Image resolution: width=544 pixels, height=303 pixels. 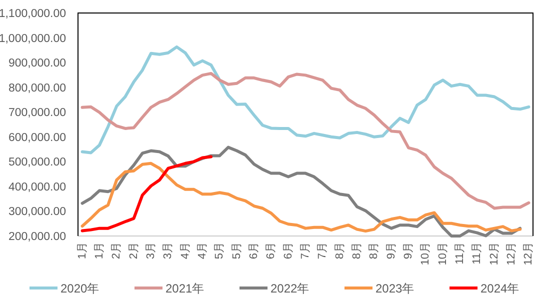 I want to click on legend-label: 2020年, so click(x=80, y=289).